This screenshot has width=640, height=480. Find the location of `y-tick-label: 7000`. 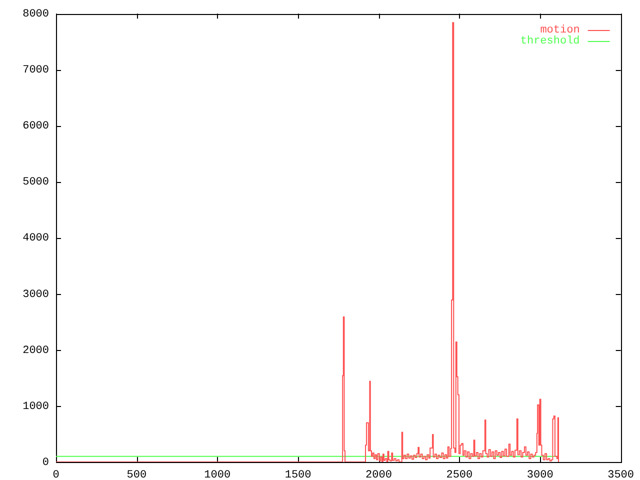

y-tick-label: 7000 is located at coordinates (35, 70).